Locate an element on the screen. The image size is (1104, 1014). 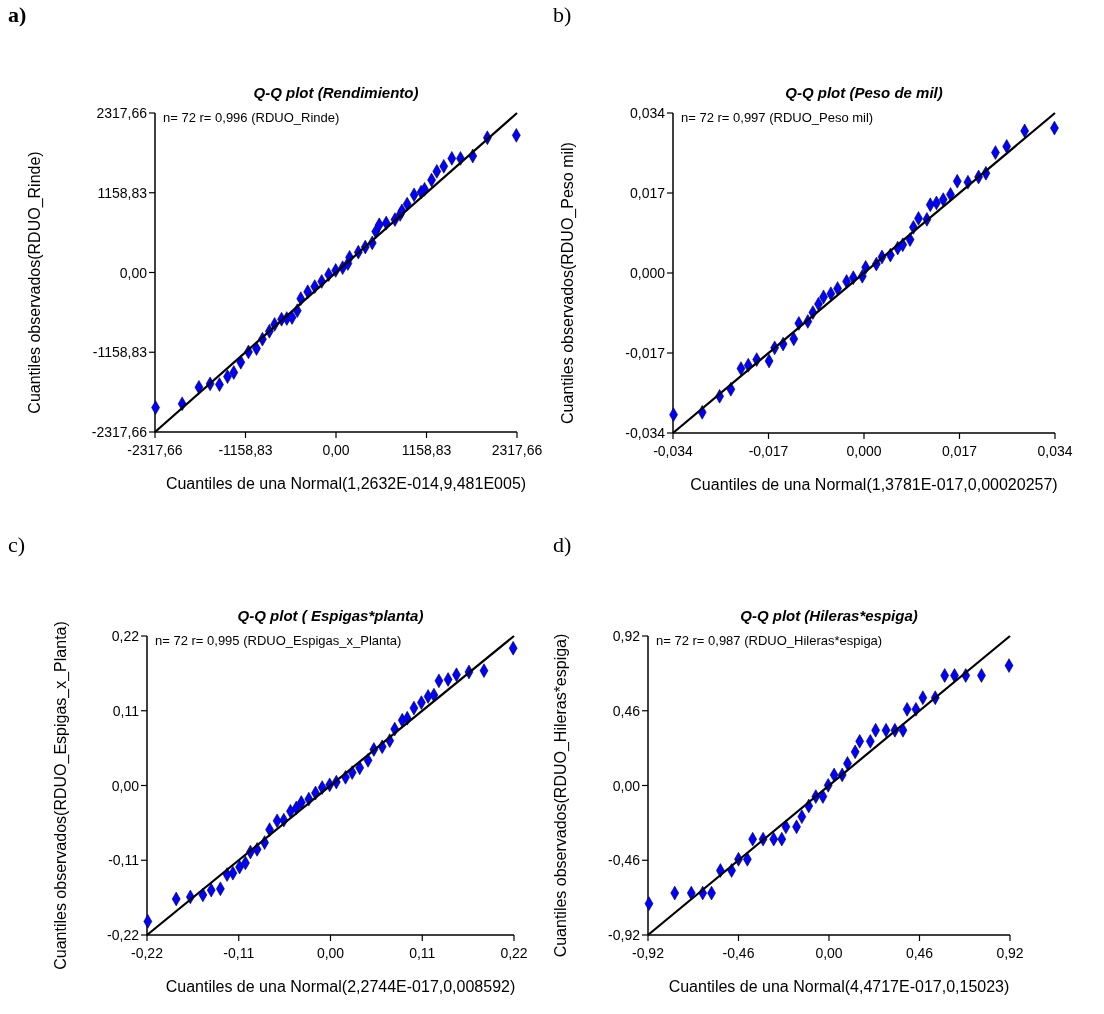
x-tick-label: 1158,83 is located at coordinates (426, 450).